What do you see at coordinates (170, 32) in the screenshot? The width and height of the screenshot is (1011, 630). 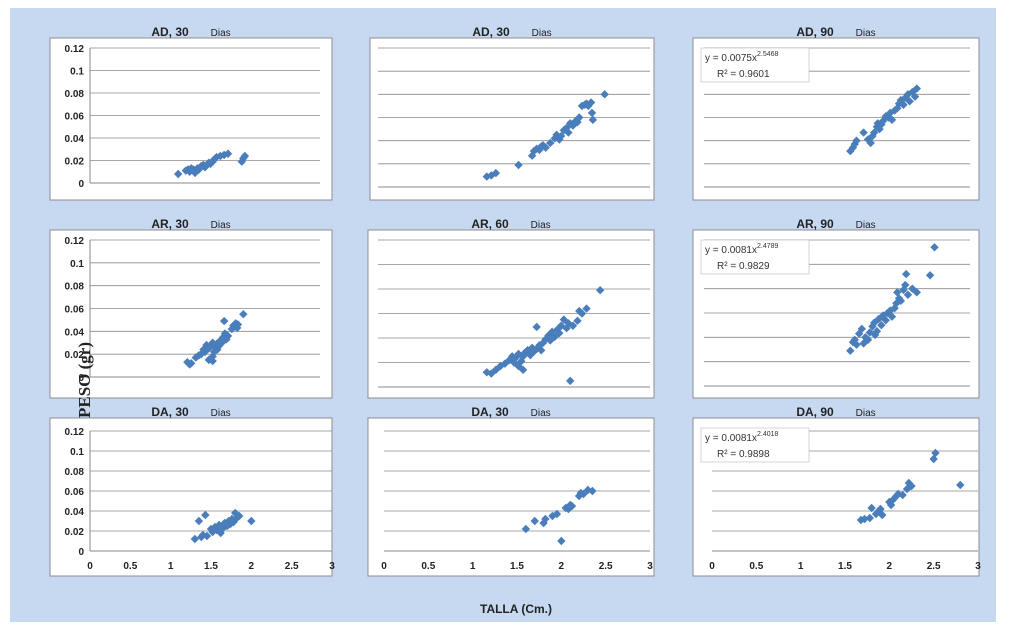 I see `panel-title-main: AD, 30` at bounding box center [170, 32].